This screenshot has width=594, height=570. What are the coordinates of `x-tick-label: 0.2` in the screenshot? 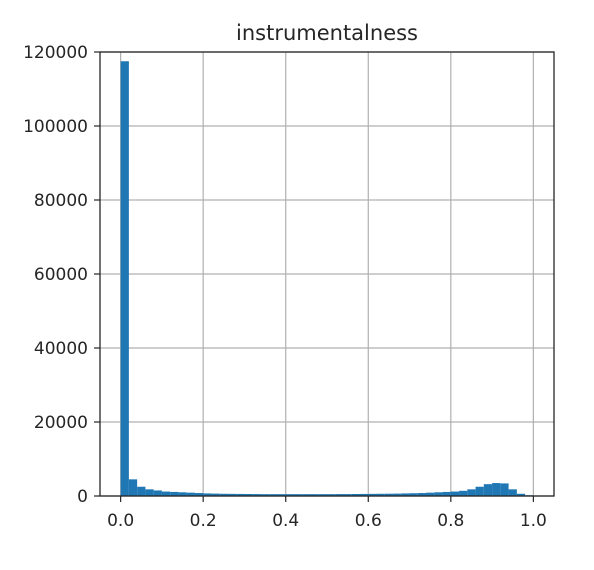 It's located at (203, 521).